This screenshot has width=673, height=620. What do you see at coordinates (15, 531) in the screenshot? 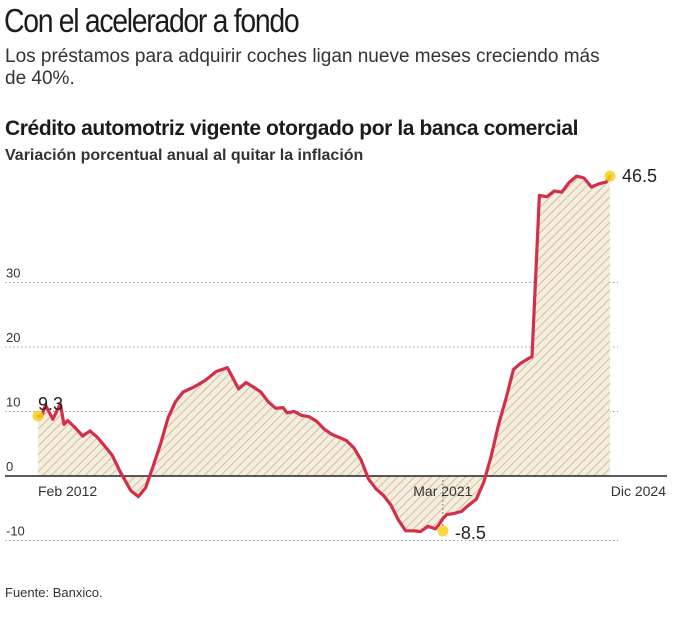
I see `y-tick-label: -10` at bounding box center [15, 531].